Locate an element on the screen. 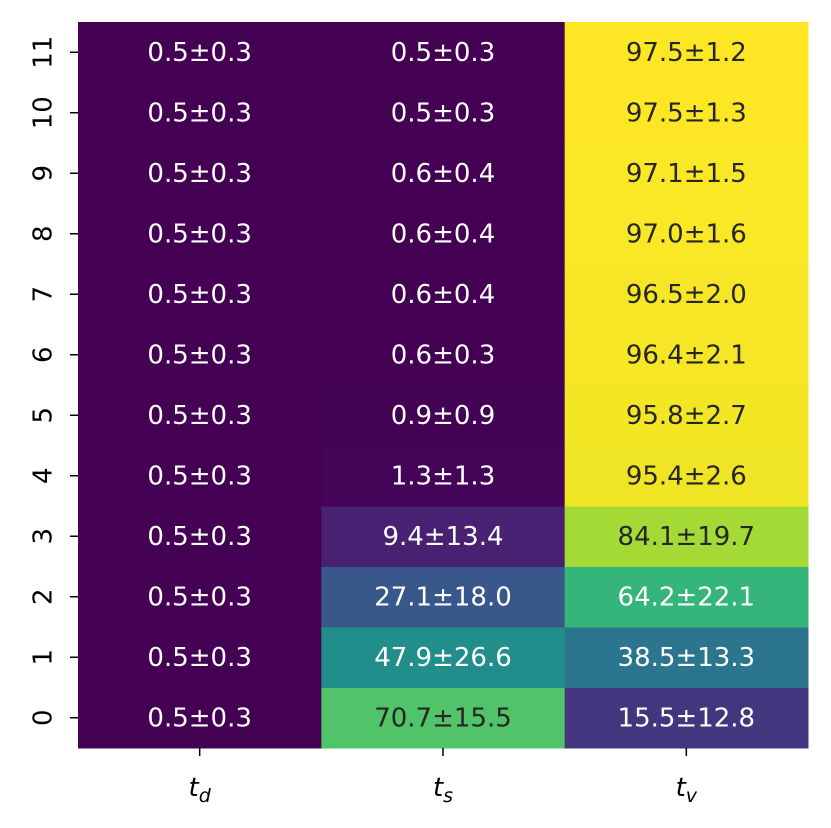 The width and height of the screenshot is (831, 828). cell-label: 97.5±1.2 is located at coordinates (686, 53).